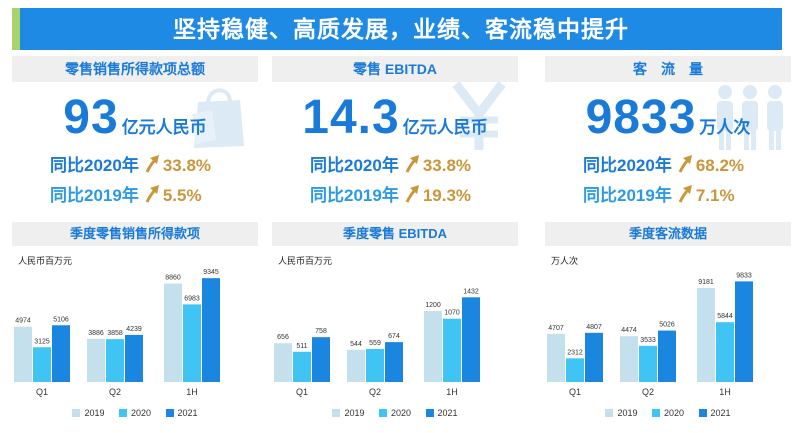  I want to click on kpi-value-block: 93 亿元人民币, so click(135, 117).